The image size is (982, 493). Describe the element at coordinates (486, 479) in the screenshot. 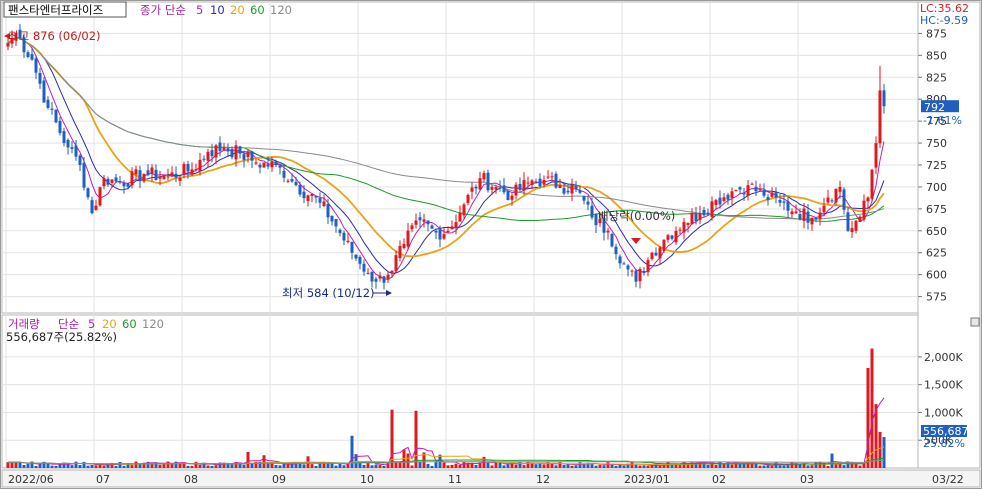

I see `date-axis-ticks: 2022/06 07 08 09 10 11 12 2023/01 02 03 03/22` at that location.